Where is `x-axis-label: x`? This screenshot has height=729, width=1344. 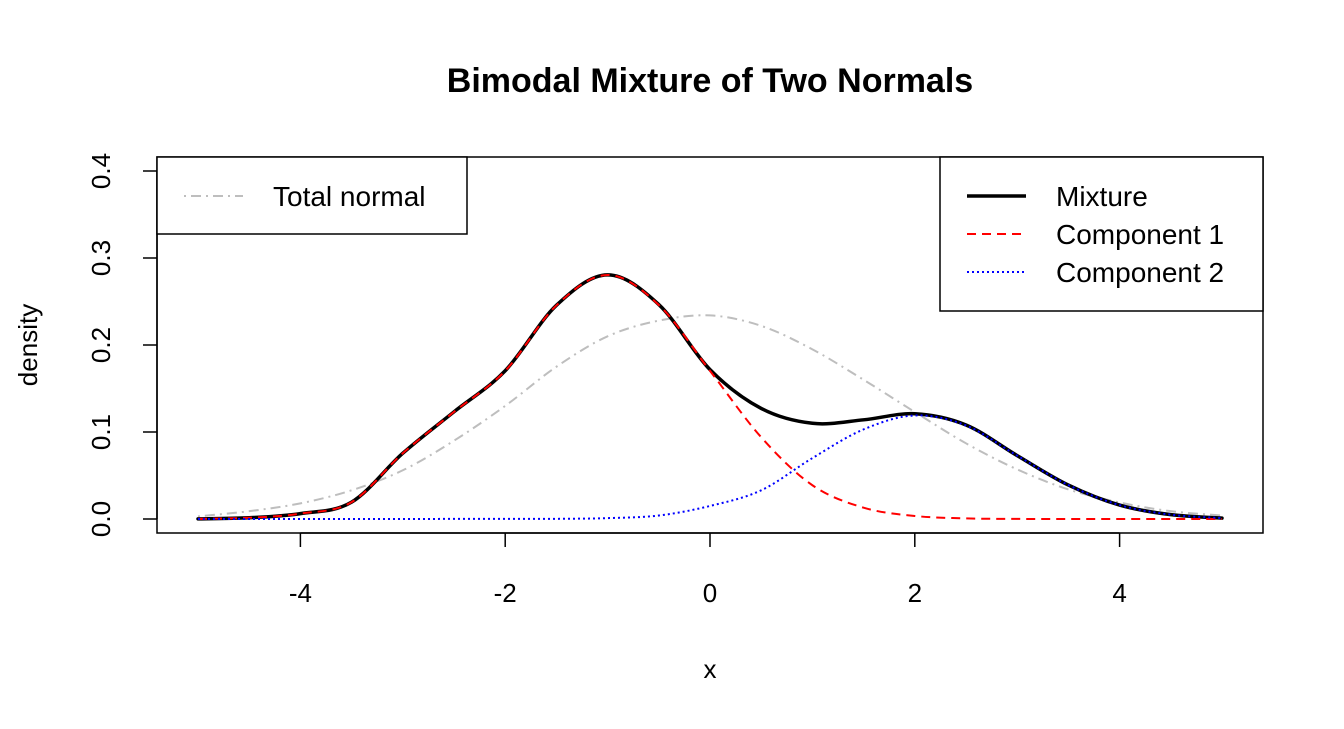 x-axis-label: x is located at coordinates (710, 669).